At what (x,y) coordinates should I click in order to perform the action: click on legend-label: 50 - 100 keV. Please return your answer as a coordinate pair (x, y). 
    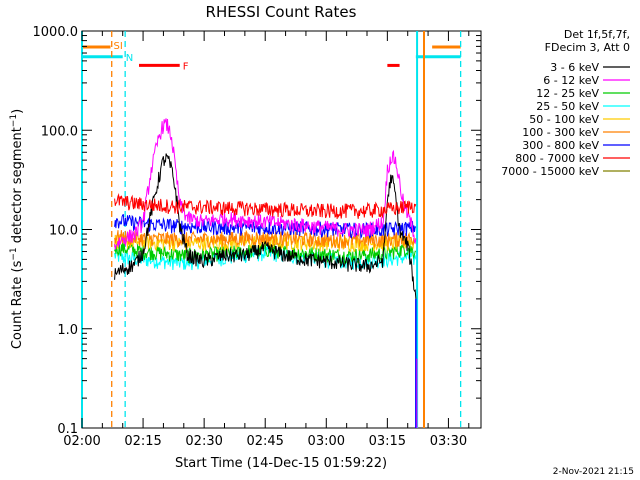
    Looking at the image, I should click on (564, 119).